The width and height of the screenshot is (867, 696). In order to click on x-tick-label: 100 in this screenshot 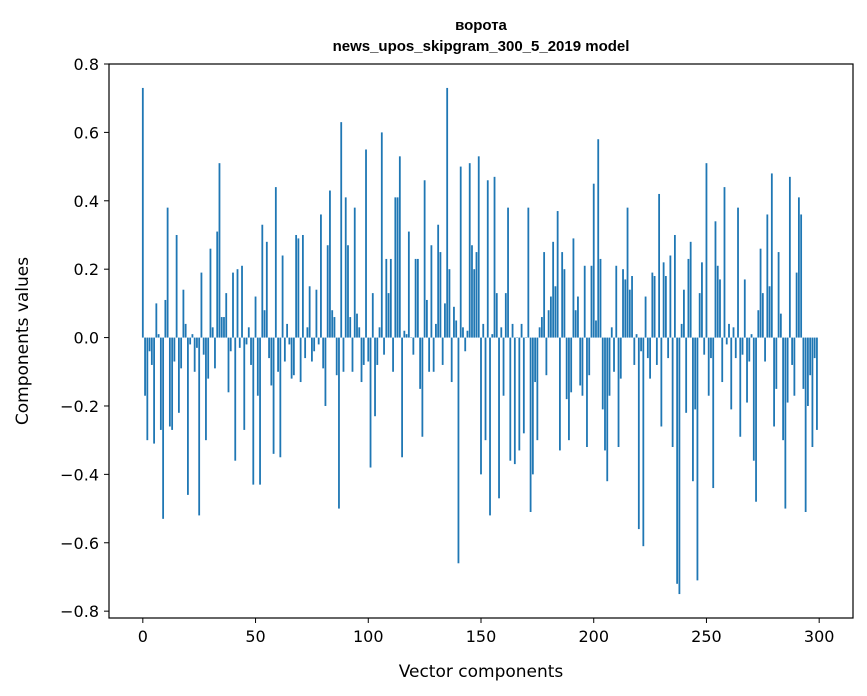, I will do `click(368, 636)`.